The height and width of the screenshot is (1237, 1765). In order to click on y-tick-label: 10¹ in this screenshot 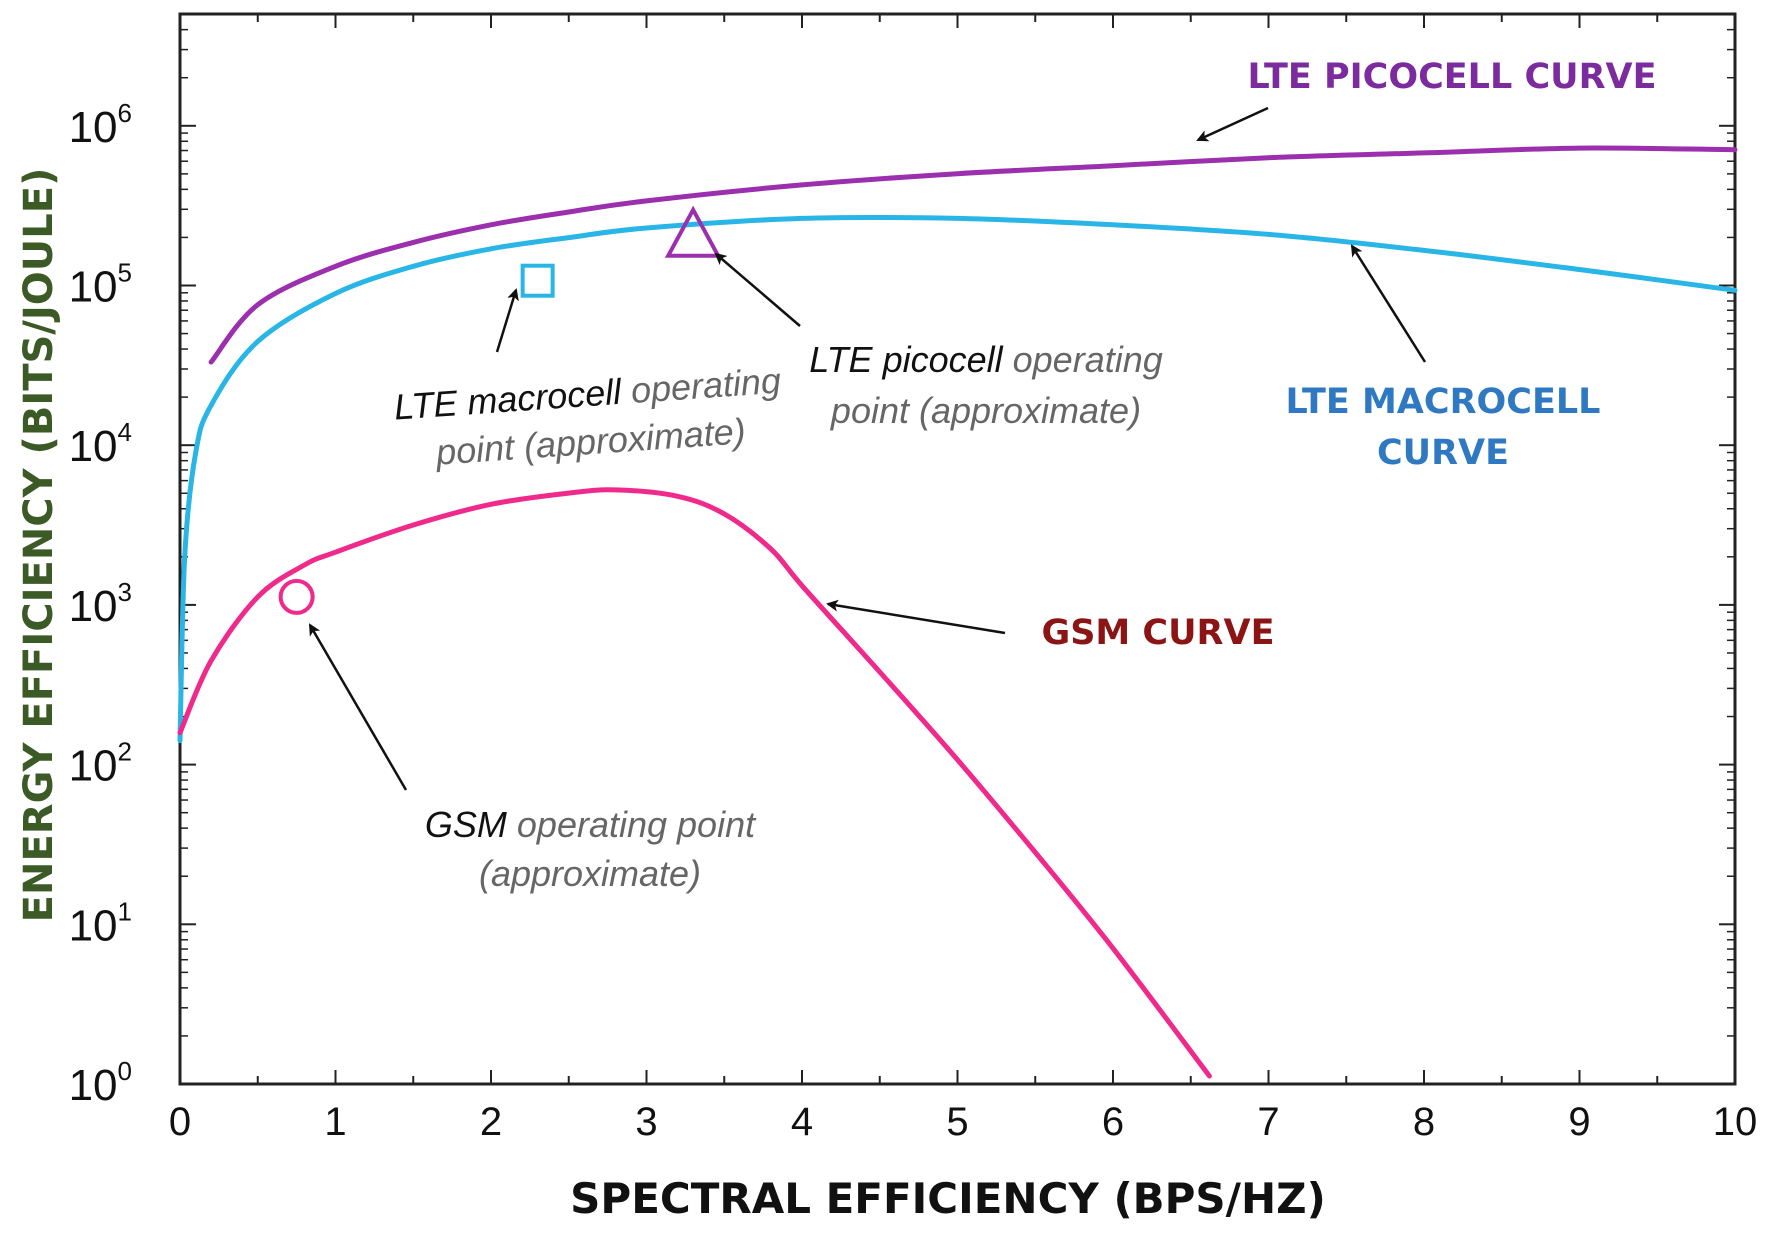, I will do `click(100, 923)`.